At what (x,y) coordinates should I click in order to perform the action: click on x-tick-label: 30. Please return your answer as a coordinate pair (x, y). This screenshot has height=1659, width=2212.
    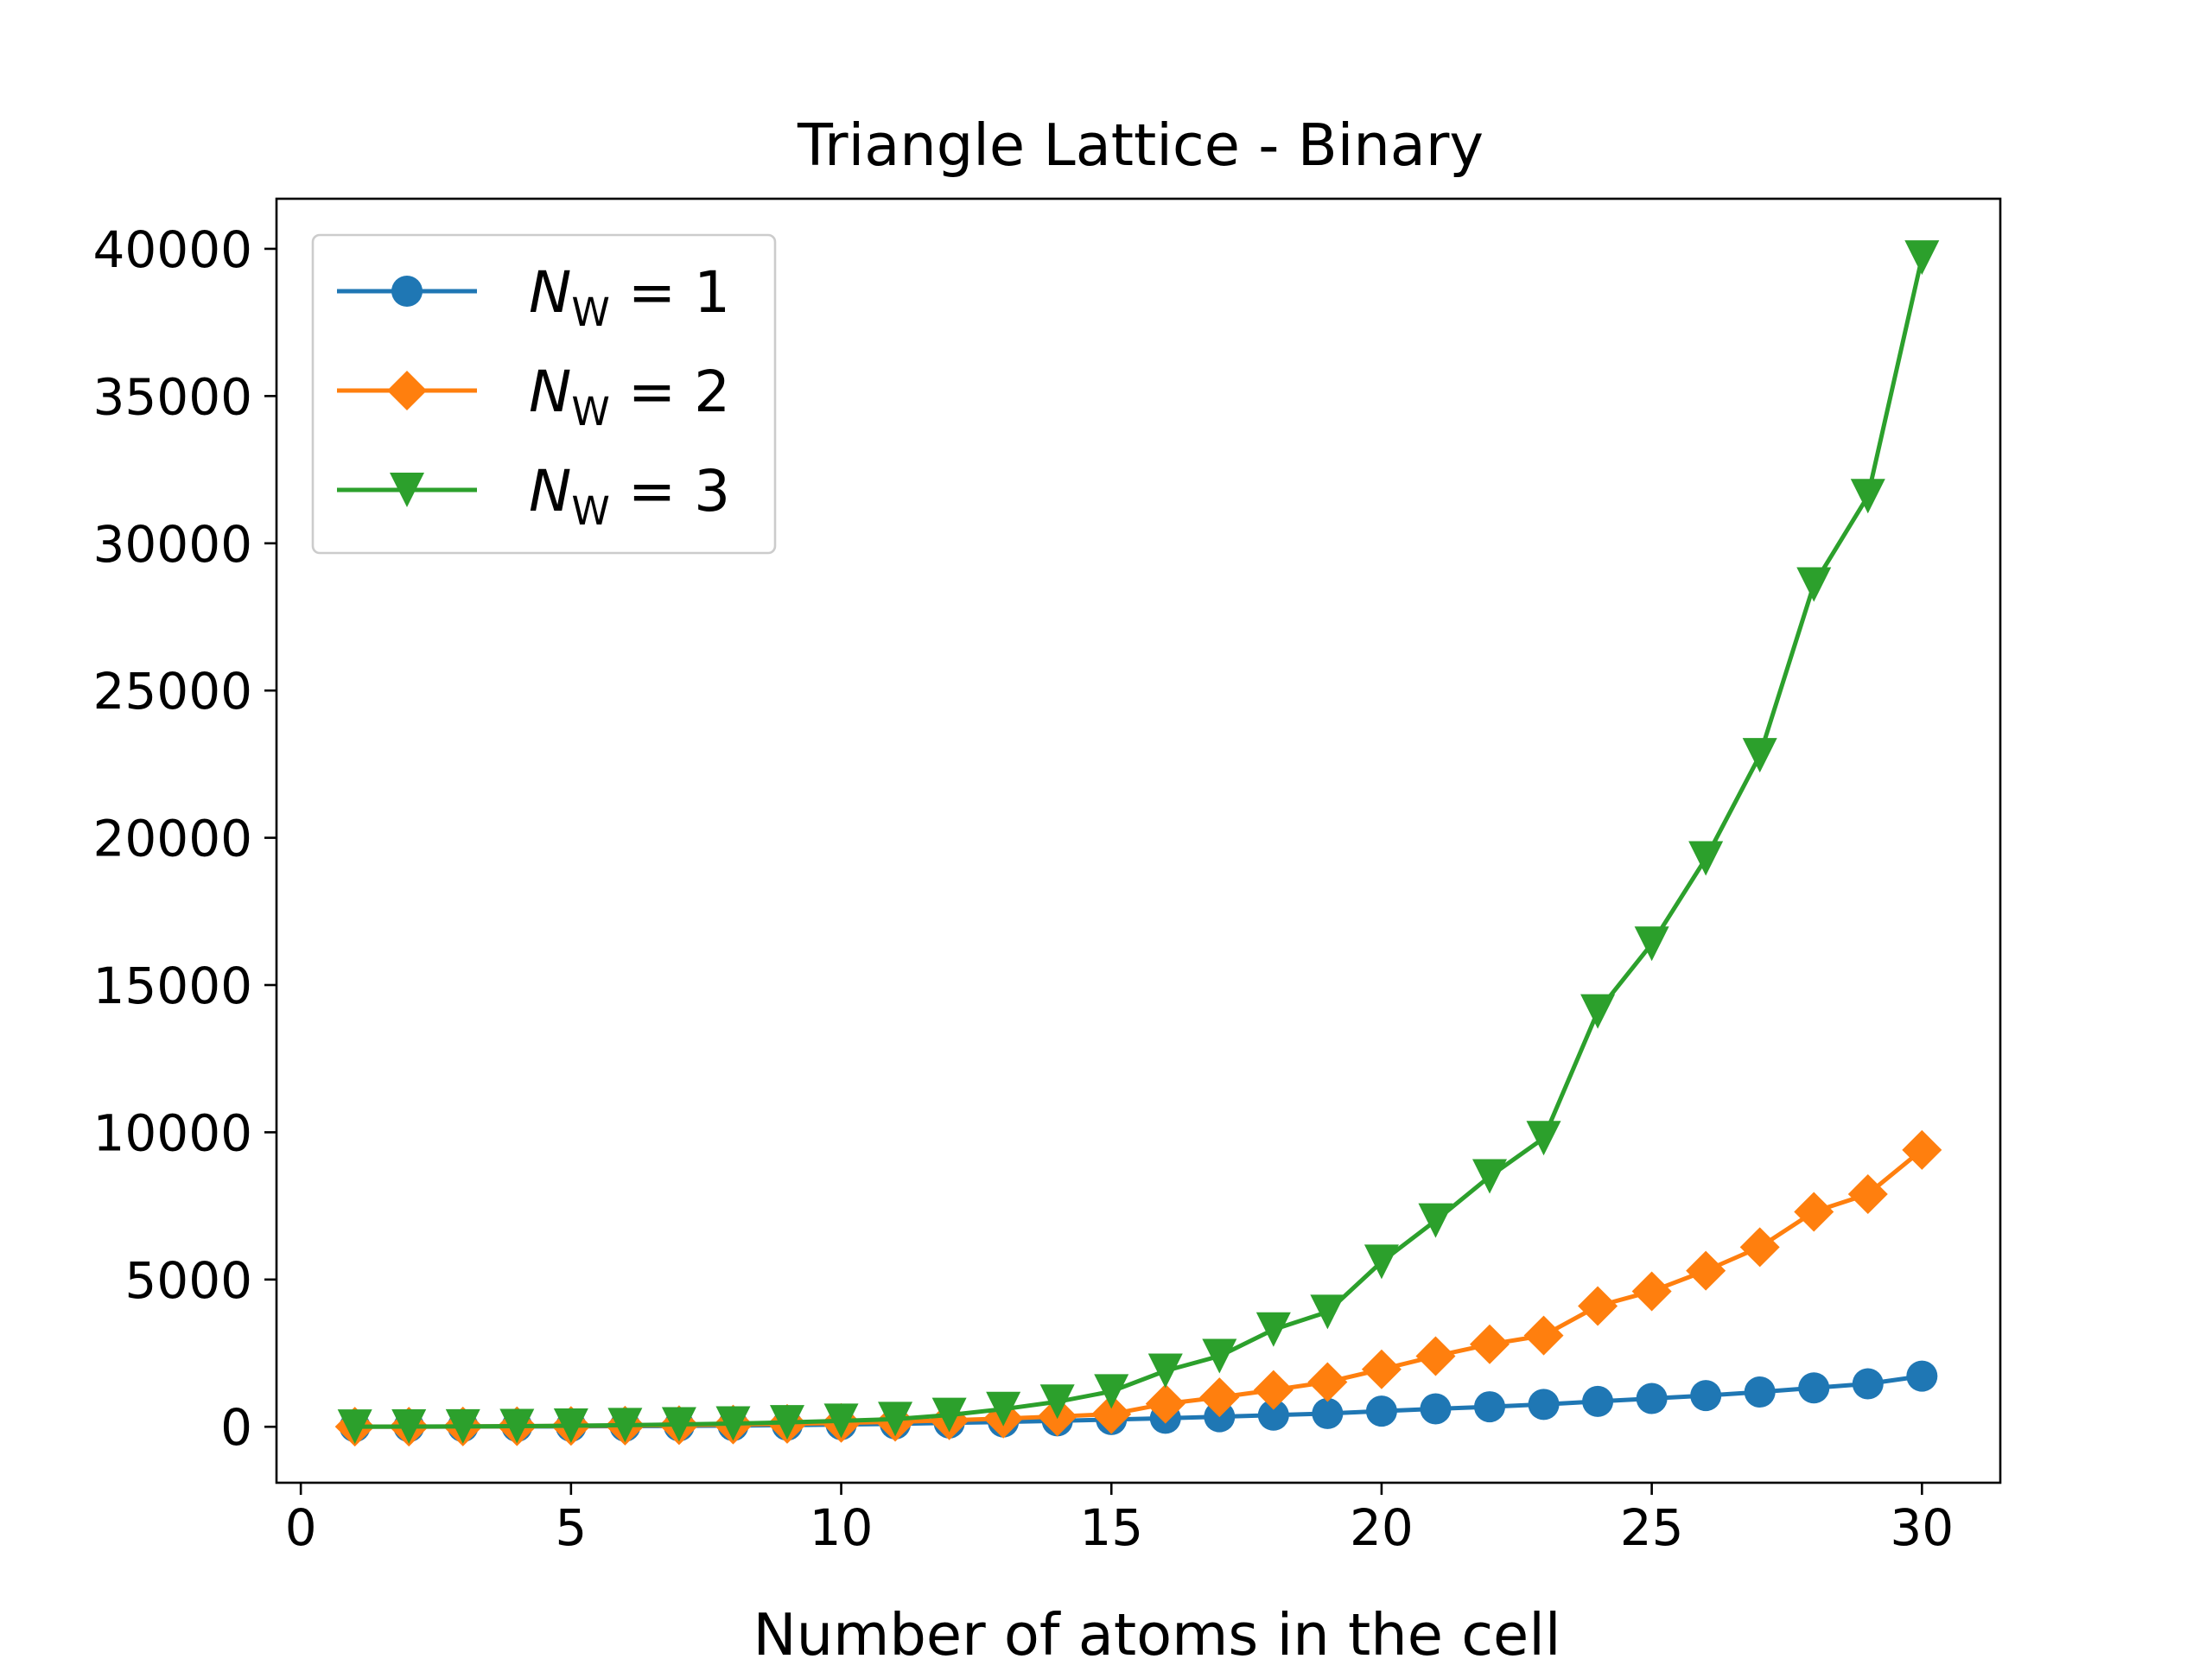
    Looking at the image, I should click on (1922, 1527).